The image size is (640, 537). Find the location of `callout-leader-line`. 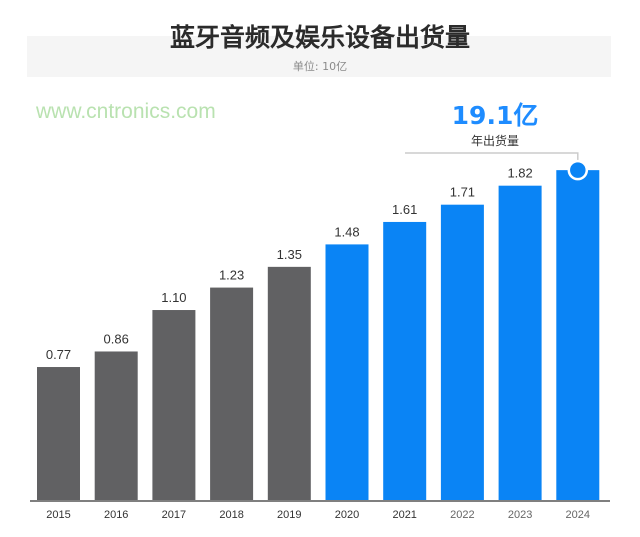

callout-leader-line is located at coordinates (492, 159).